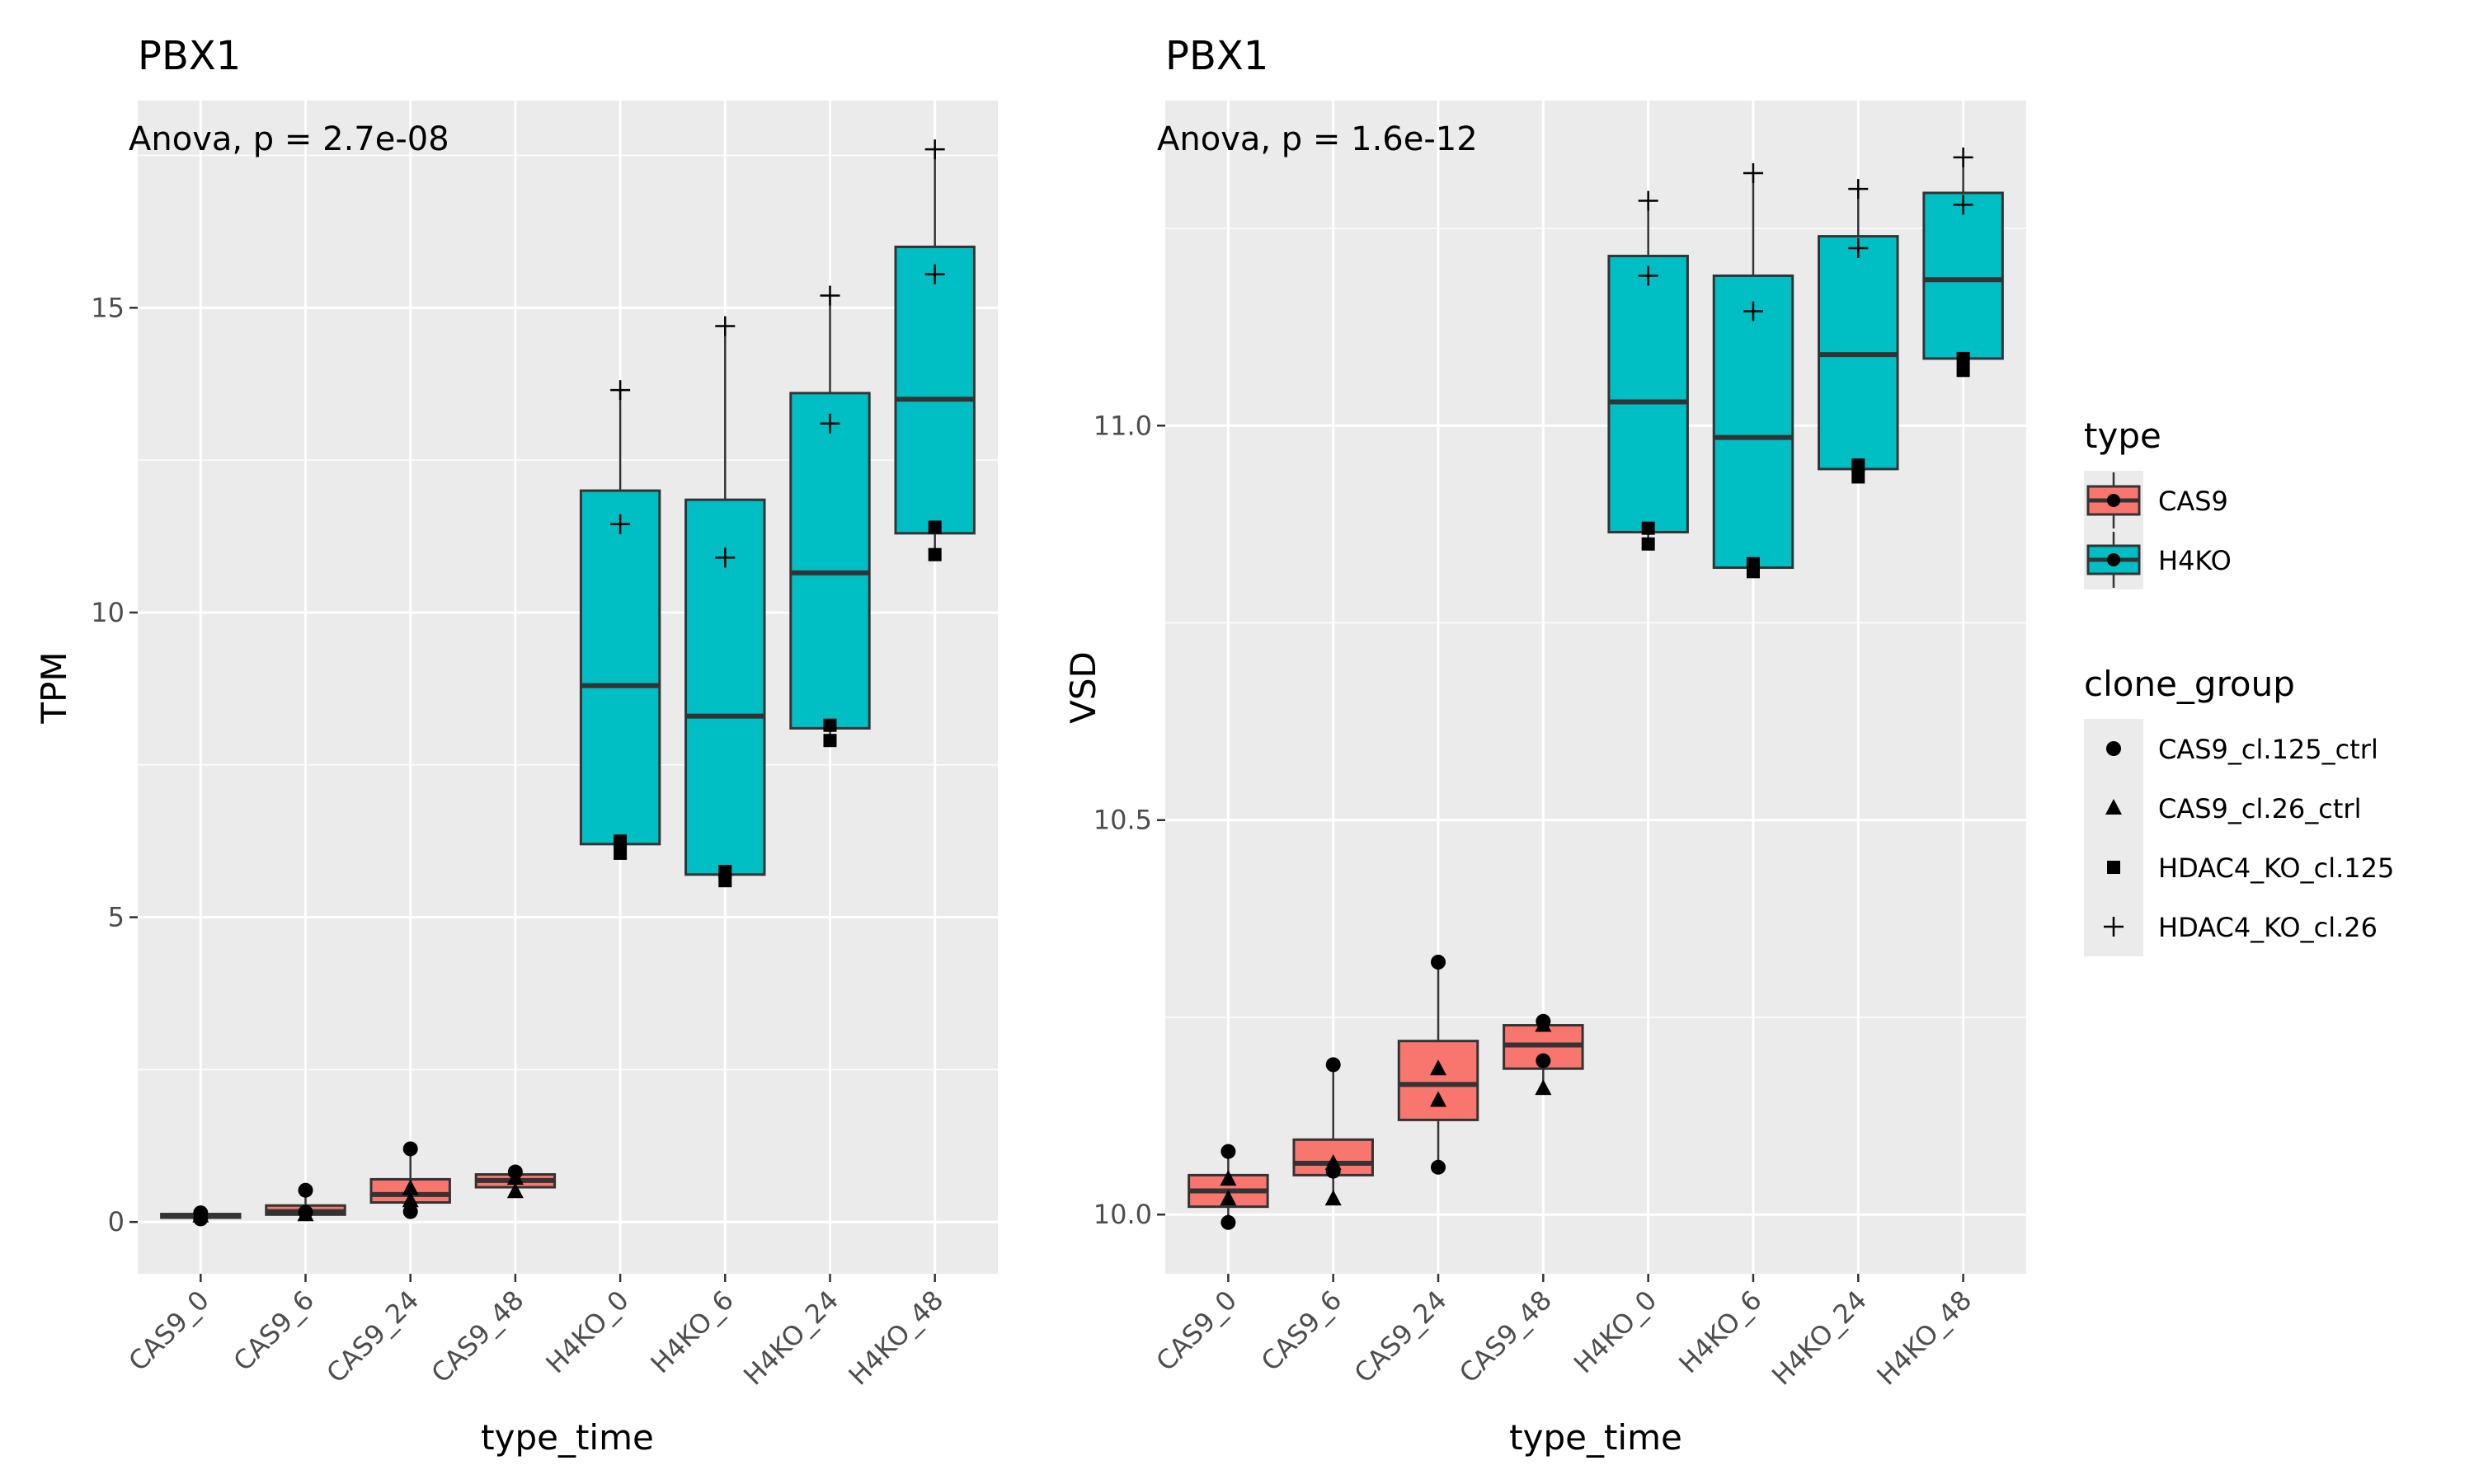 The image size is (2474, 1484). Describe the element at coordinates (1615, 1331) in the screenshot. I see `vsd-x-tick-label: H4KO_0` at that location.